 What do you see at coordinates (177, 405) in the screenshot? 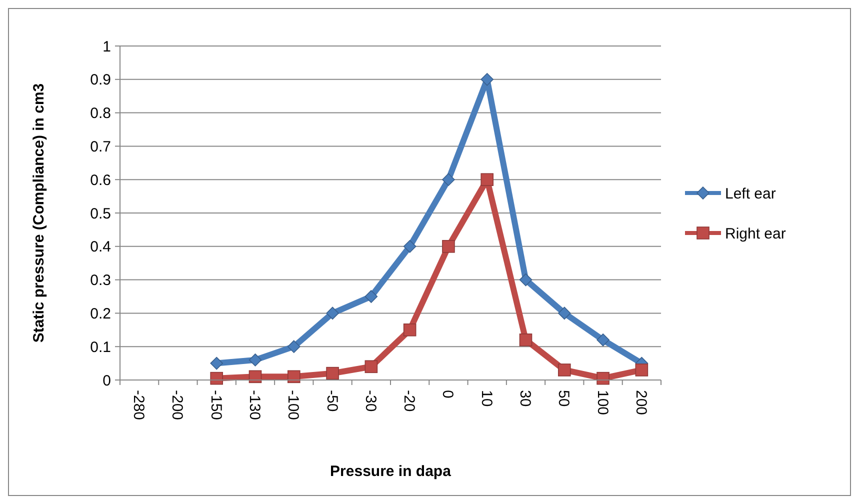
I see `x-tick-label: -200` at bounding box center [177, 405].